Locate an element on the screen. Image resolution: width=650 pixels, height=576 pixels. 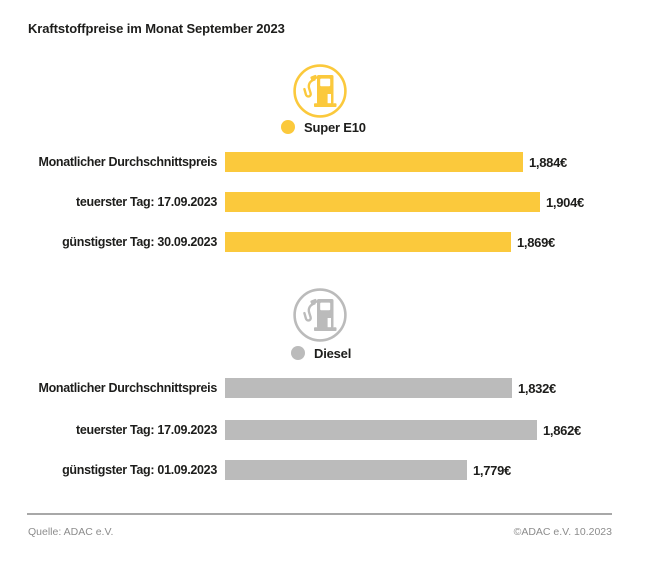
footer-divider is located at coordinates (319, 514).